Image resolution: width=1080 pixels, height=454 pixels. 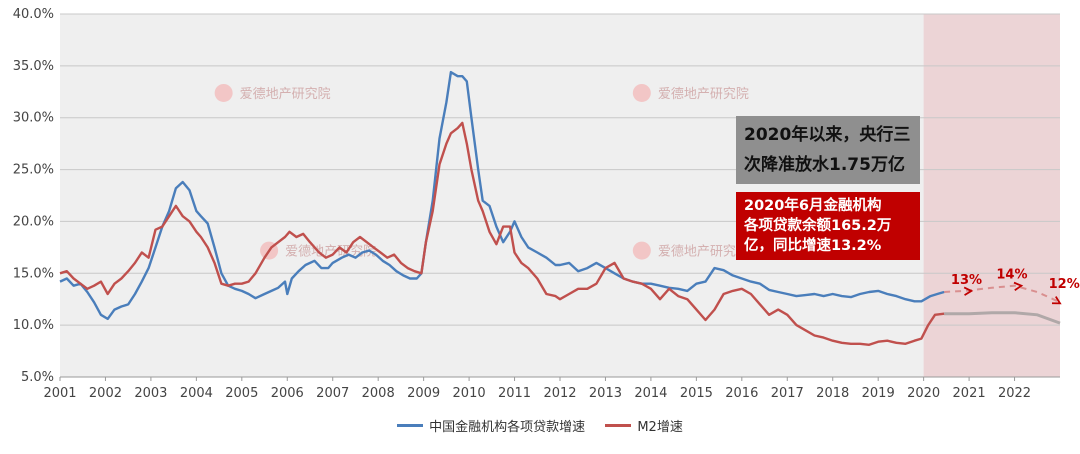 What do you see at coordinates (33, 221) in the screenshot?
I see `y-tick-label: 20.0%` at bounding box center [33, 221].